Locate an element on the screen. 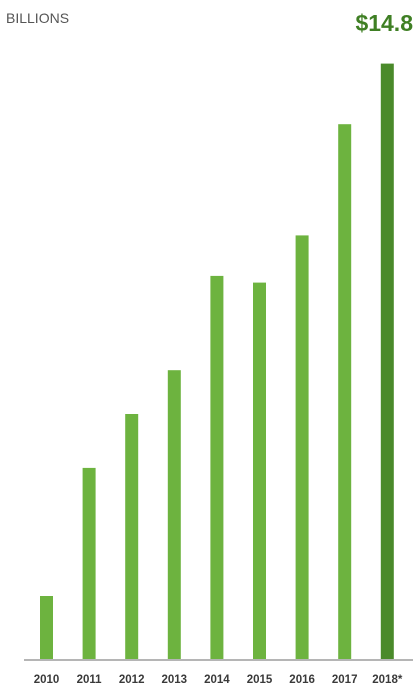 Image resolution: width=417 pixels, height=689 pixels. bar-2012 is located at coordinates (132, 537).